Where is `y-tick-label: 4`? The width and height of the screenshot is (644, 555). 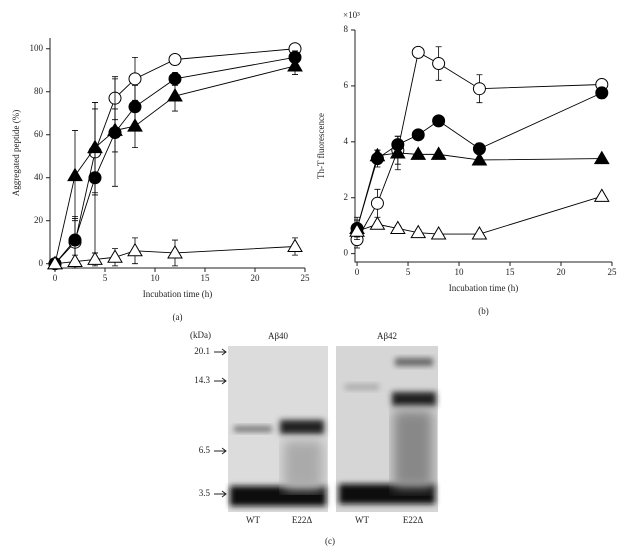 y-tick-label: 4 is located at coordinates (346, 141).